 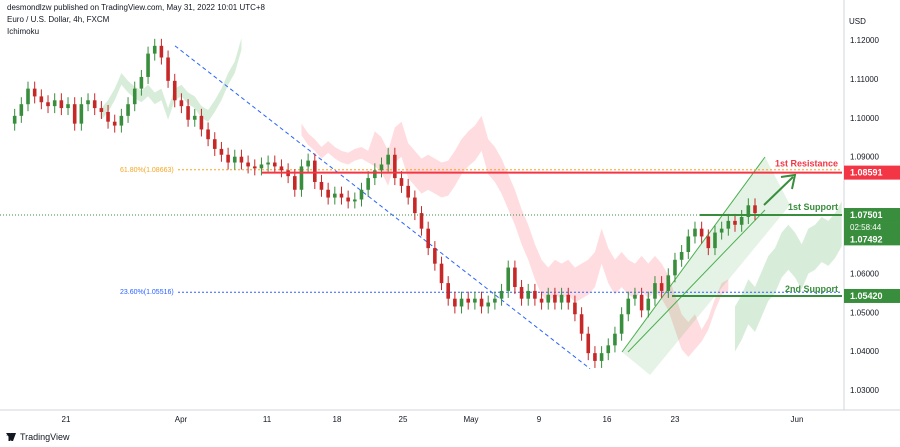 I want to click on y-tick-label-1: 1.11000, so click(x=864, y=79).